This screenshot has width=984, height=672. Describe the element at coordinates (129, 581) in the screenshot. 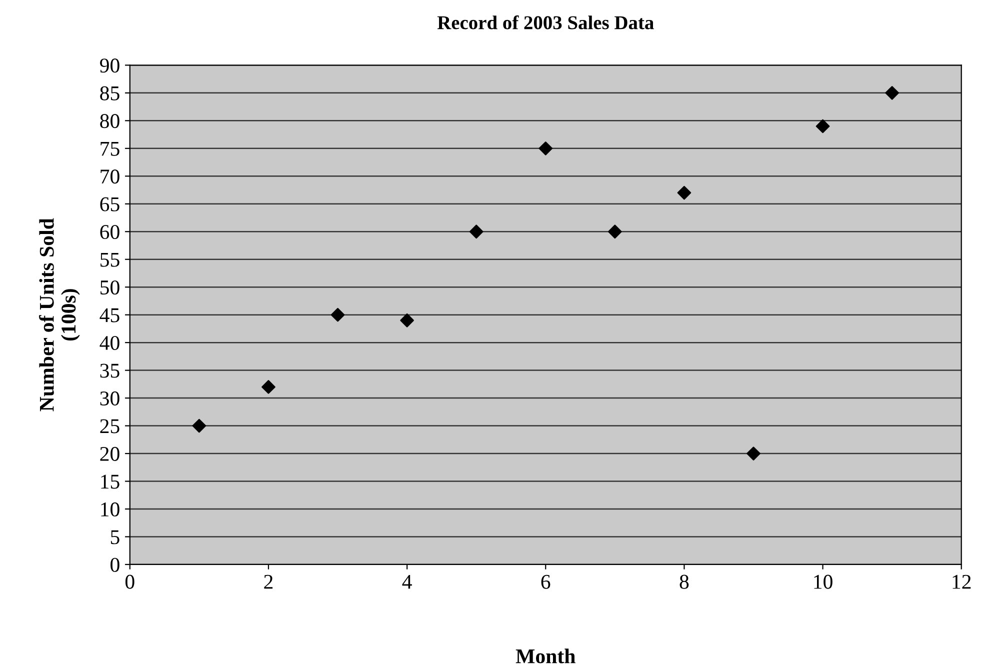

I see `x-tick-label: 0` at that location.